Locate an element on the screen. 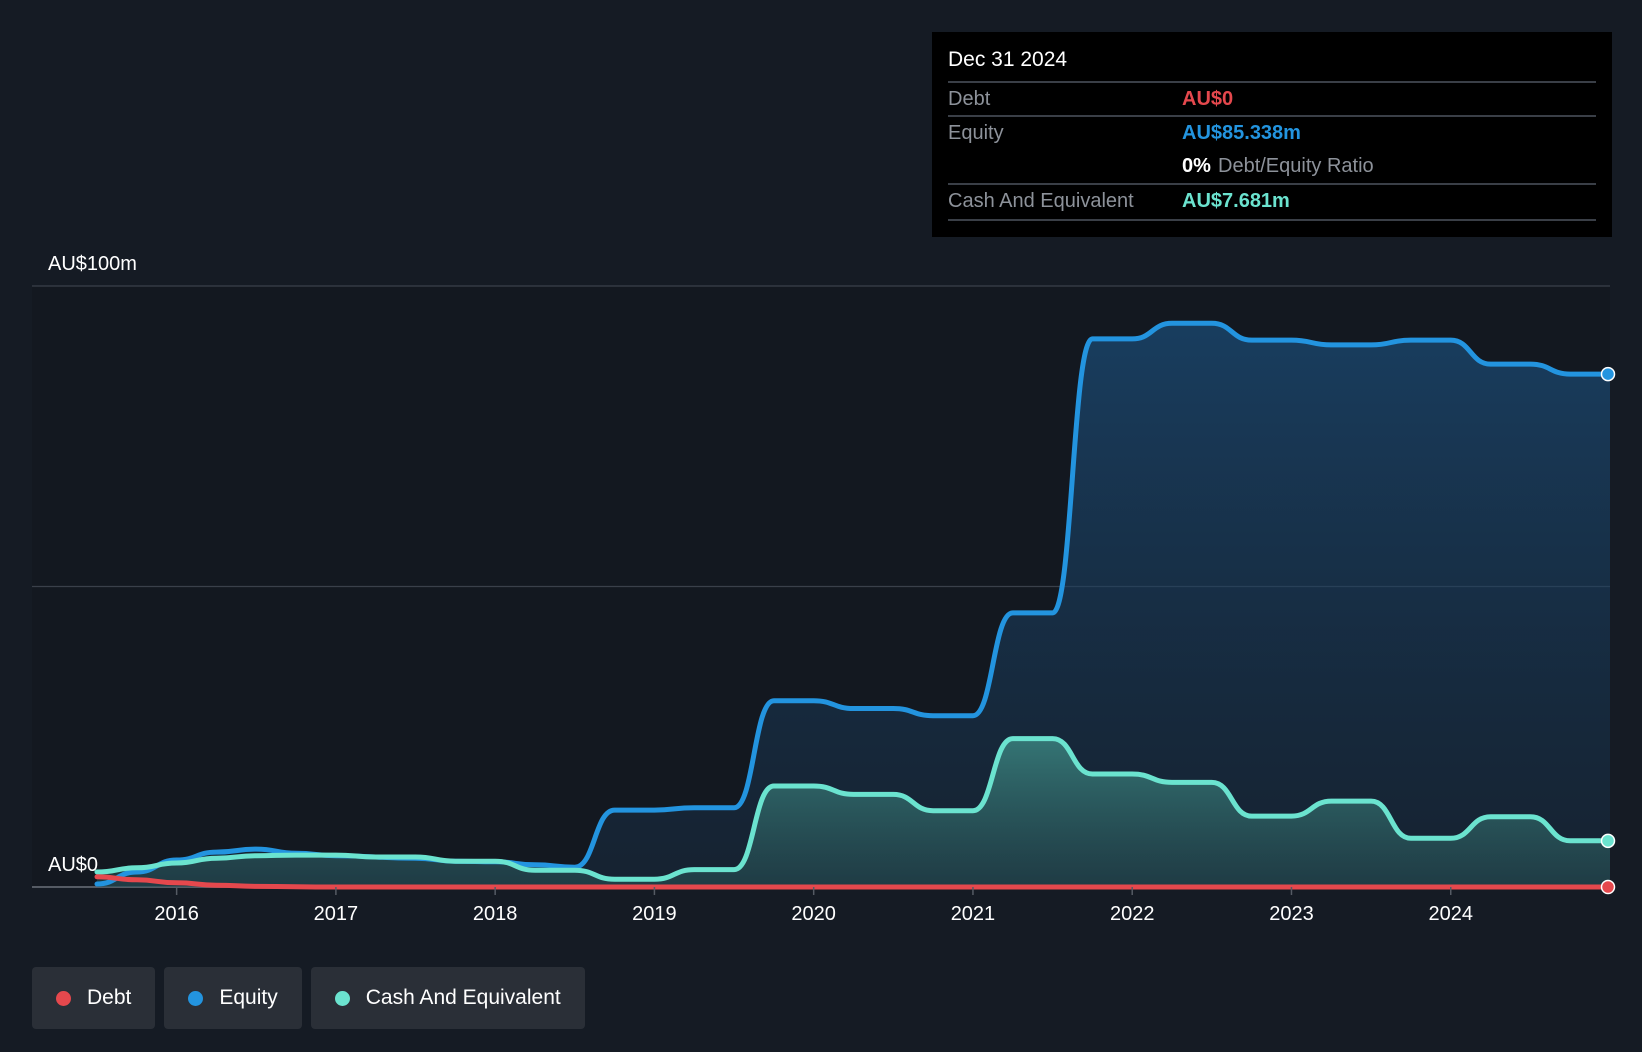  tooltip-cash-label: Cash And Equivalent is located at coordinates (1041, 201).